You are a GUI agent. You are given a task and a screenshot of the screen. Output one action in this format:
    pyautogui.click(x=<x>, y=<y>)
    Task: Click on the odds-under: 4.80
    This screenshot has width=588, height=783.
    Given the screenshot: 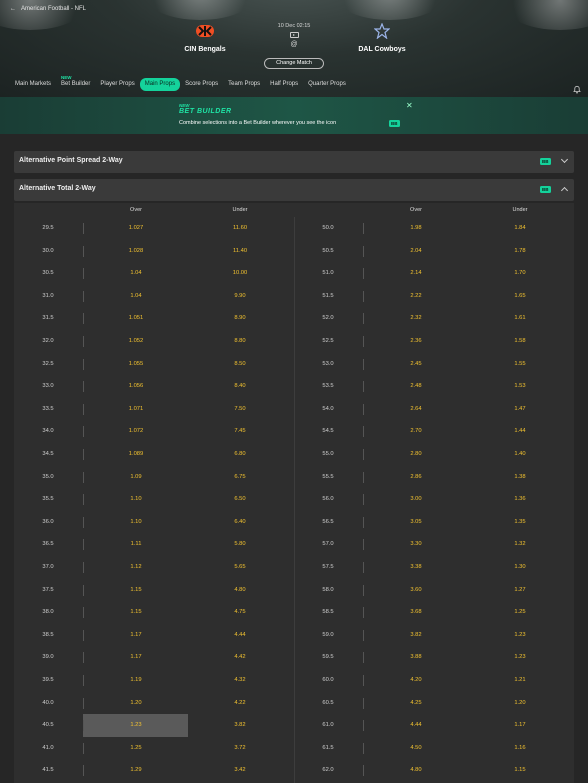 What is the action you would take?
    pyautogui.click(x=240, y=589)
    